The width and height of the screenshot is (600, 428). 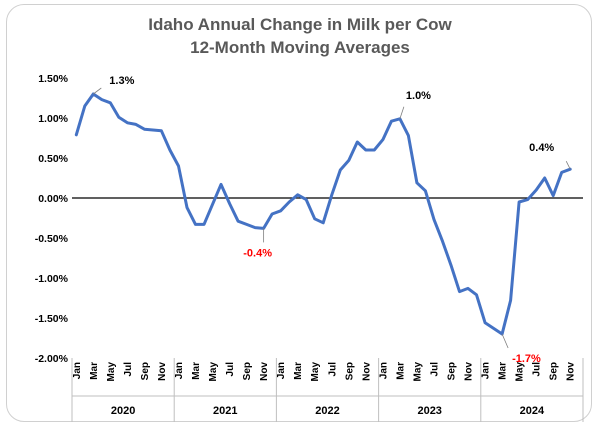 I want to click on y-tick-label: -2.00%, so click(x=52, y=359).